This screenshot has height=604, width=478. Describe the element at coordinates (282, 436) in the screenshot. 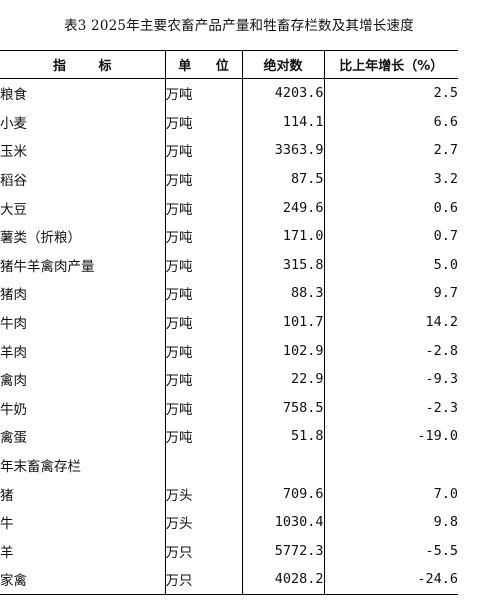

I see `cell-value: 51.8` at that location.